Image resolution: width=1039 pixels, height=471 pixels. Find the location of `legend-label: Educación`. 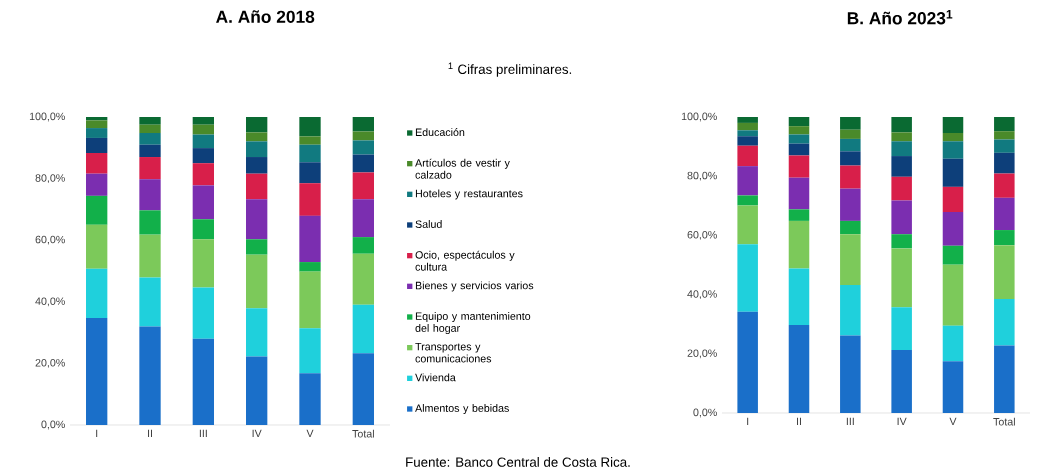

legend-label: Educación is located at coordinates (440, 132).